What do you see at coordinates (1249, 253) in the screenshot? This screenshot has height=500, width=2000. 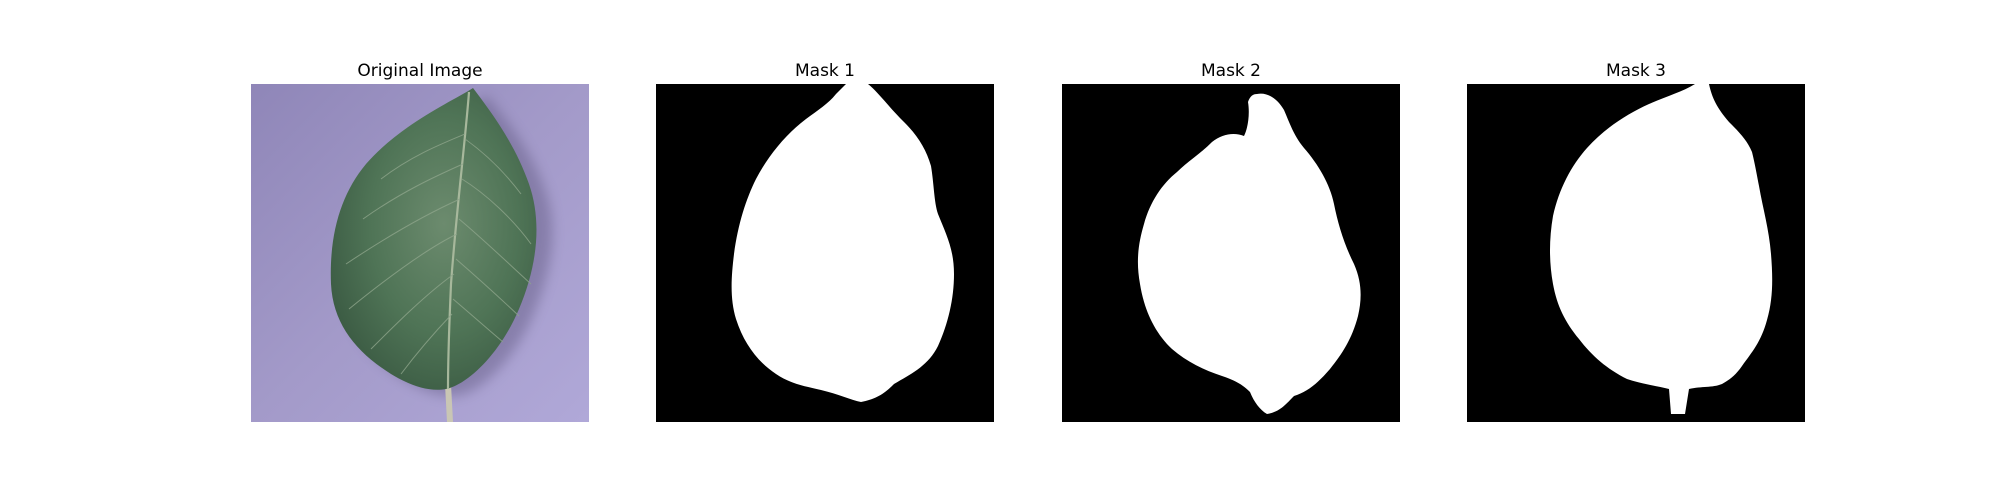 I see `mask-2-region` at bounding box center [1249, 253].